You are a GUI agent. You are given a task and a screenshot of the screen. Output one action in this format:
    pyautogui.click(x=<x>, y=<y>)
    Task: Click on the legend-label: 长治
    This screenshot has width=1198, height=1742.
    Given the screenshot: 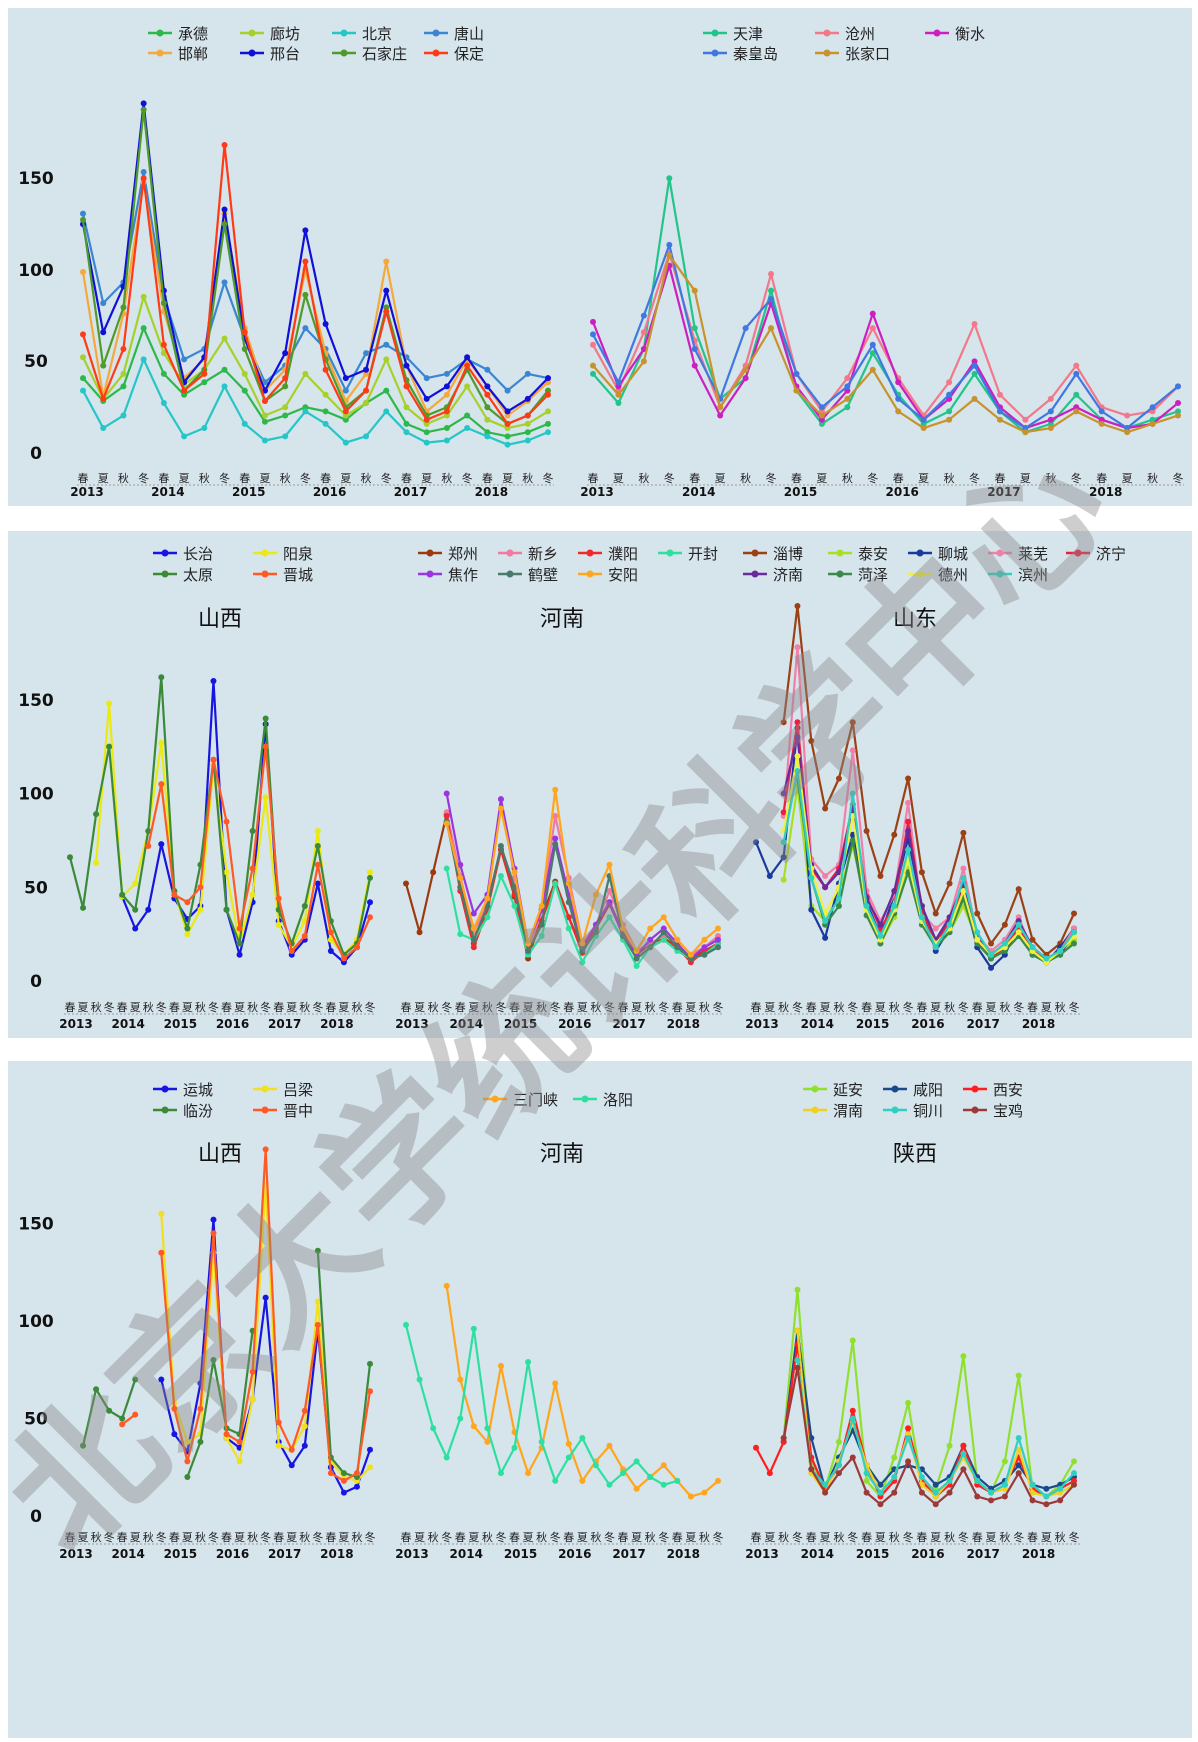 What is the action you would take?
    pyautogui.click(x=198, y=554)
    